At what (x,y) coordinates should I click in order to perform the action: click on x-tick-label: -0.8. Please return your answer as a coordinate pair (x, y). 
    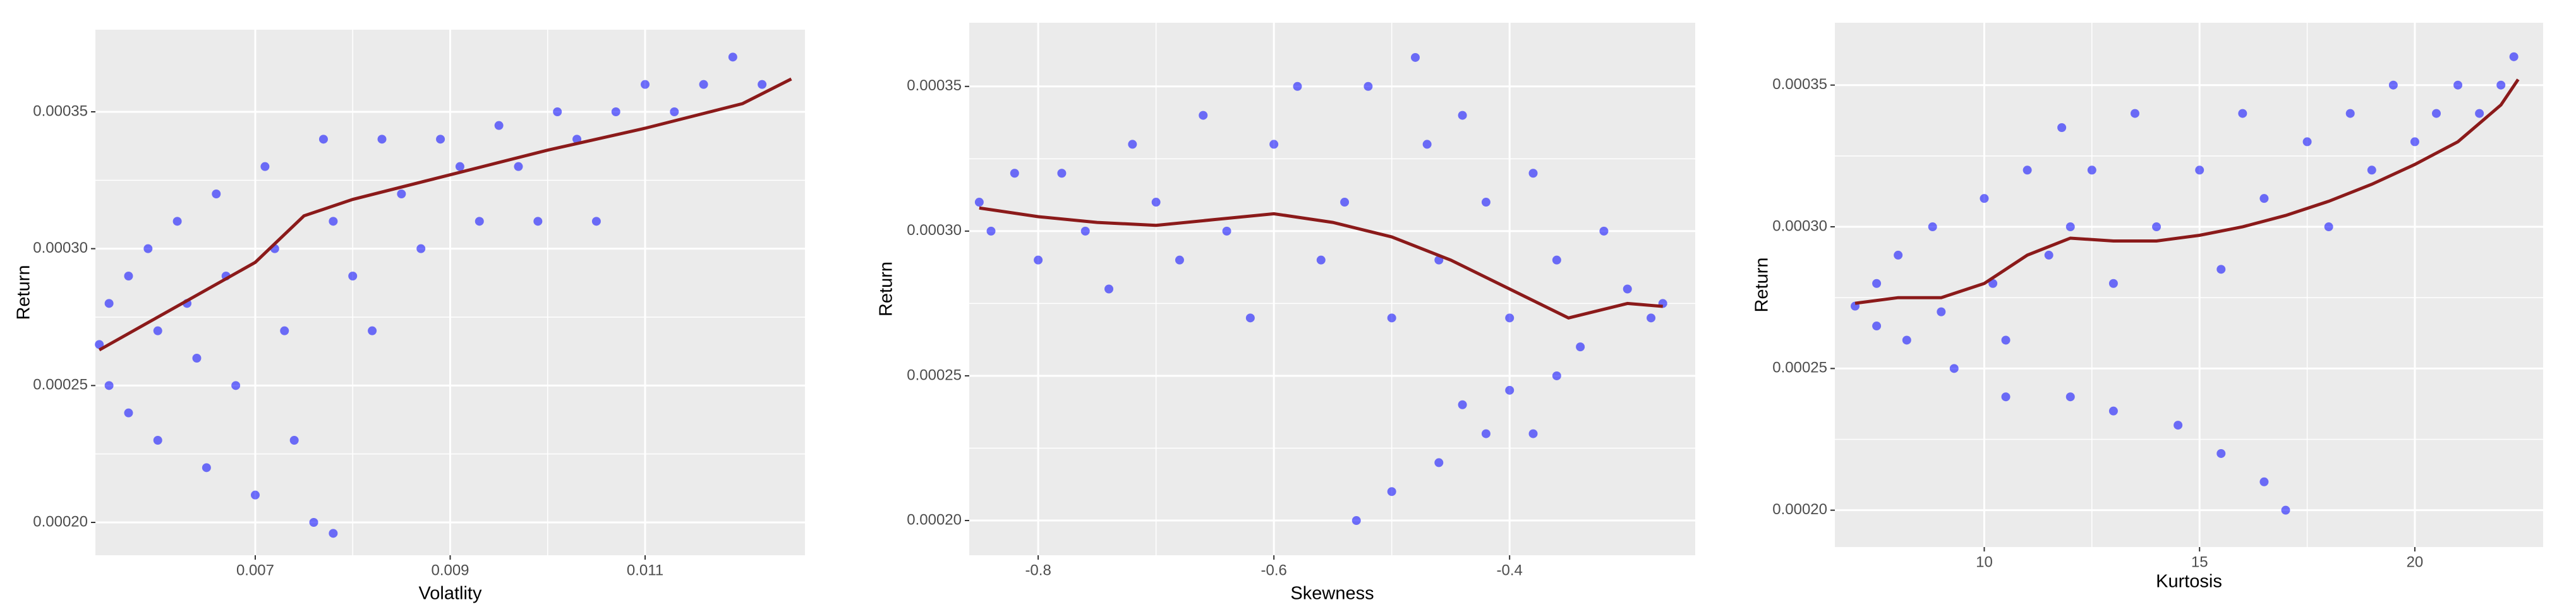
    Looking at the image, I should click on (1038, 570).